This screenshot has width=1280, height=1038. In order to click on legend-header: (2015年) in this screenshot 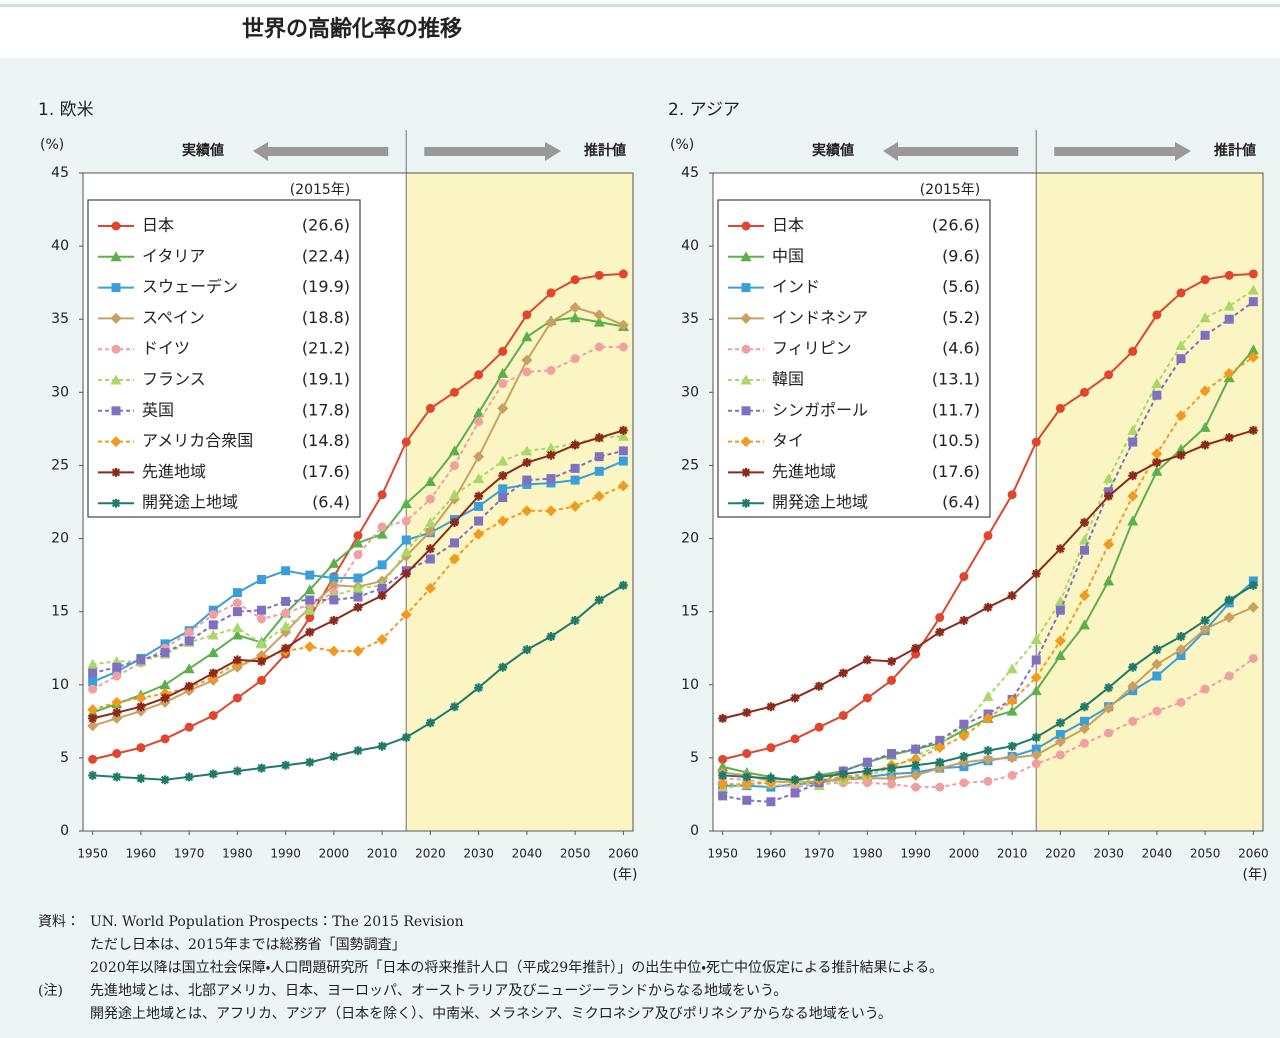, I will do `click(950, 190)`.